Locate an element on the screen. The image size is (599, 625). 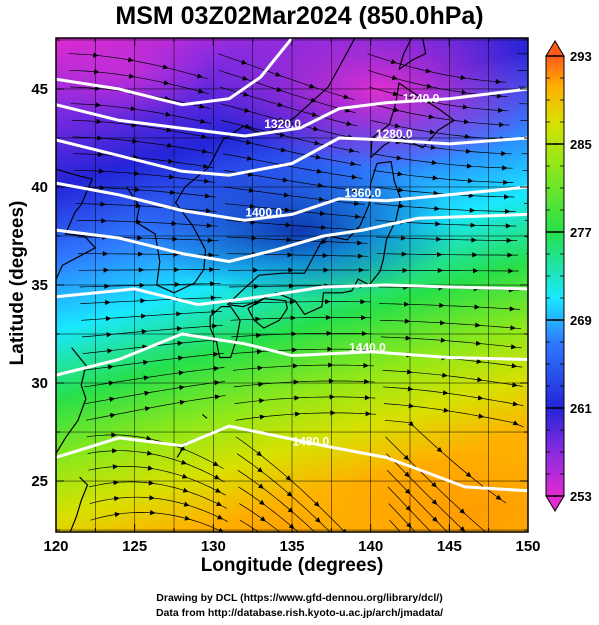
contour-line is located at coordinates (292, 156).